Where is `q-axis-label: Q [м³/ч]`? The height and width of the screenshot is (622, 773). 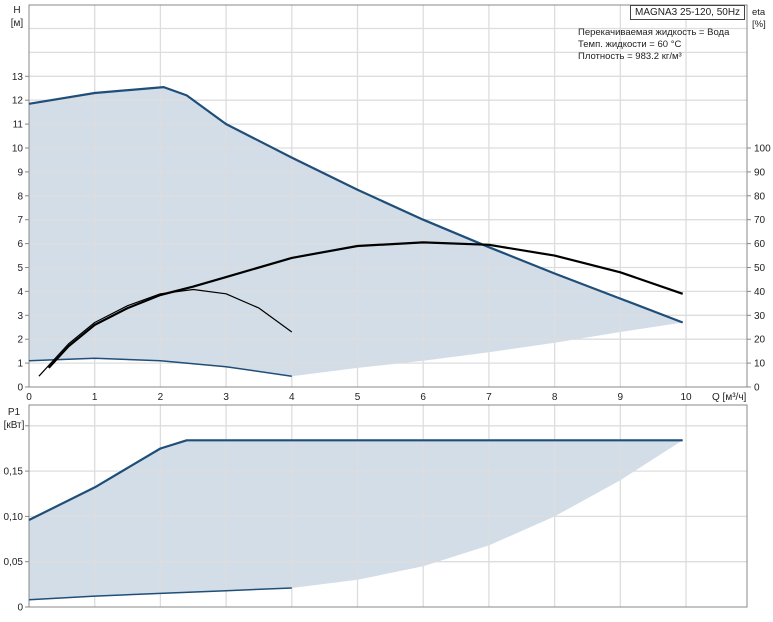
q-axis-label: Q [м³/ч] is located at coordinates (729, 397).